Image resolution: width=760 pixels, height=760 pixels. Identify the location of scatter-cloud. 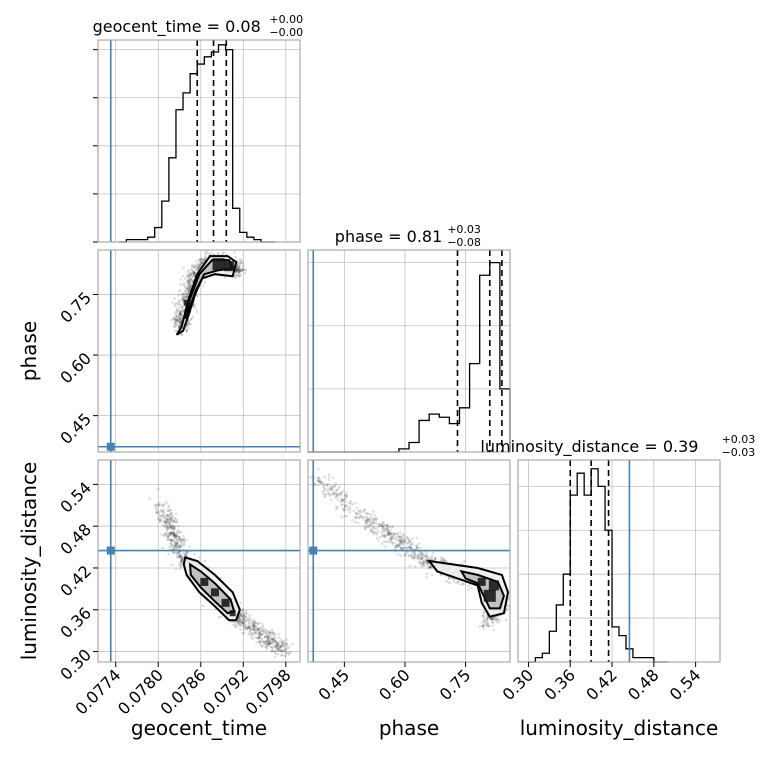
(409, 549).